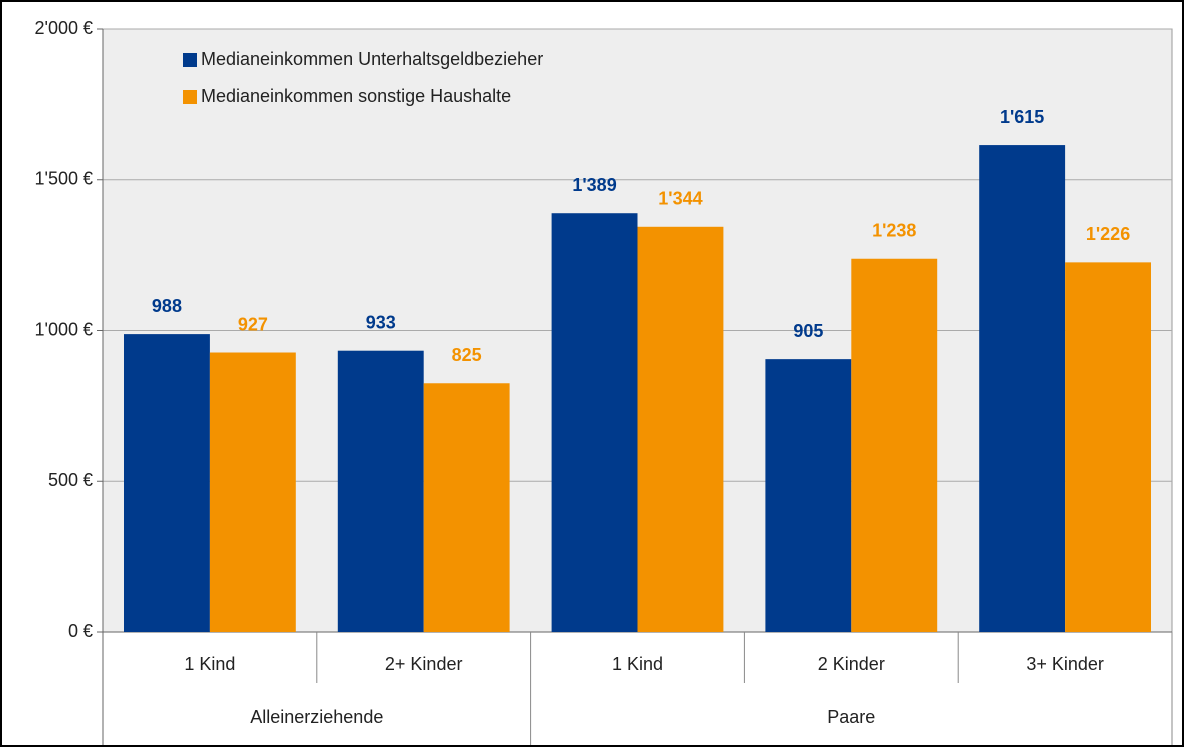 This screenshot has width=1184, height=747. I want to click on value-label: 988, so click(167, 306).